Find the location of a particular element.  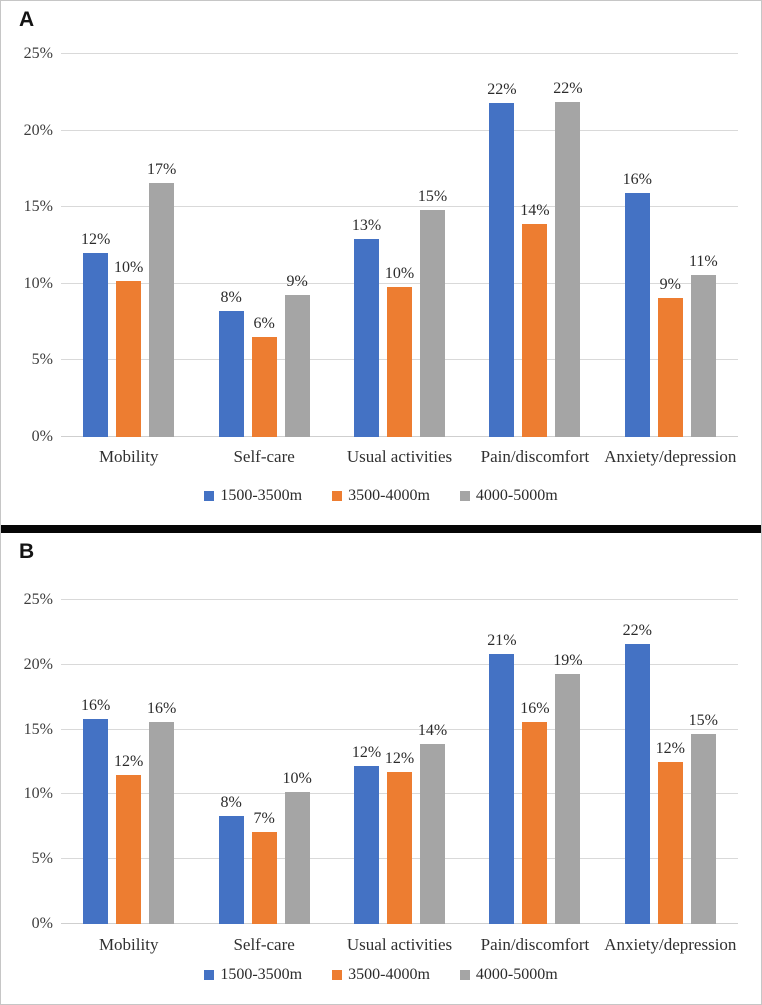

bar-group: 13% 10% 15% is located at coordinates (399, 245).